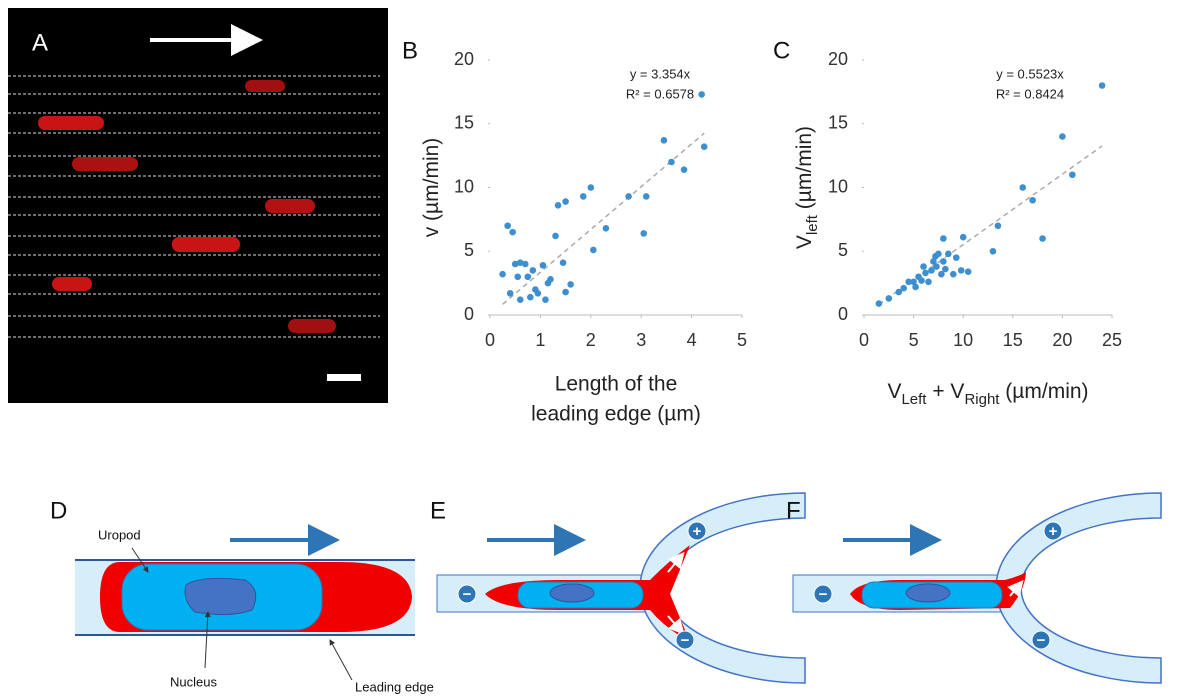 This screenshot has width=1179, height=697. I want to click on x-tick-label: 0, so click(490, 340).